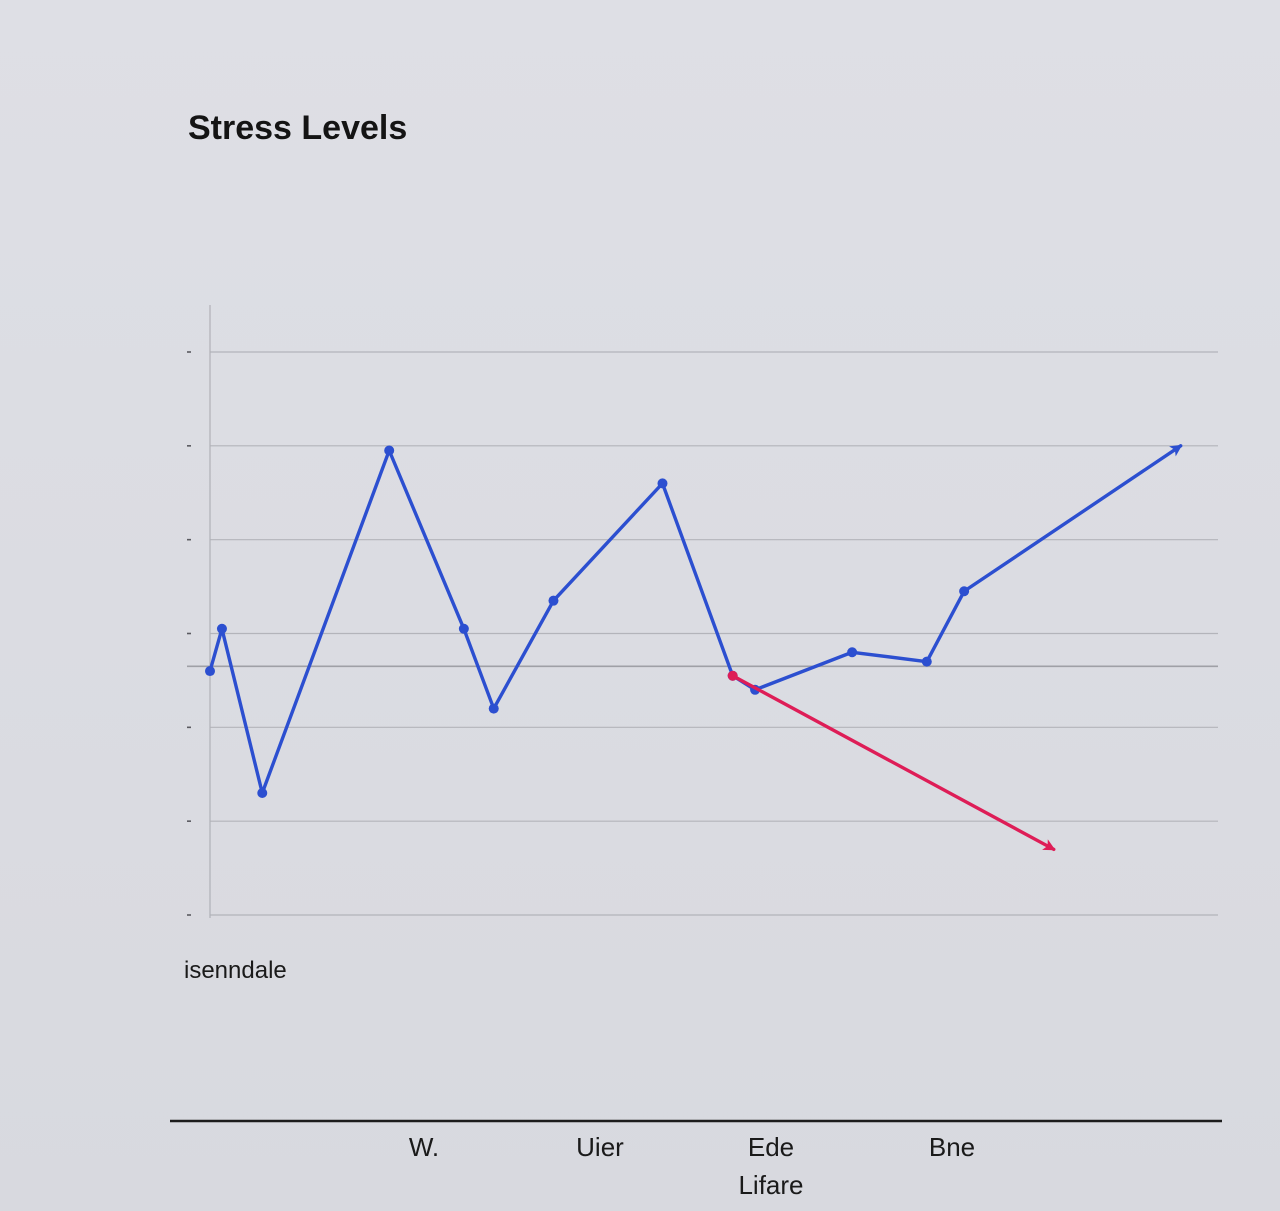 Image resolution: width=1280 pixels, height=1211 pixels. Describe the element at coordinates (770, 1185) in the screenshot. I see `x-tick-sublabel-2: Lifare` at that location.